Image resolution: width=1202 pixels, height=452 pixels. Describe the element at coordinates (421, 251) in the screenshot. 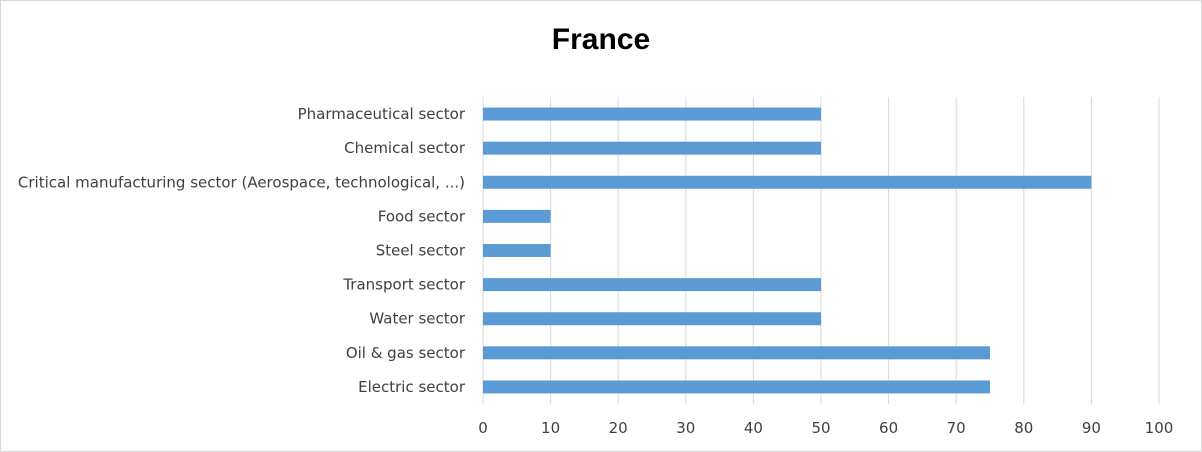

I see `category-label: Steel sector` at that location.